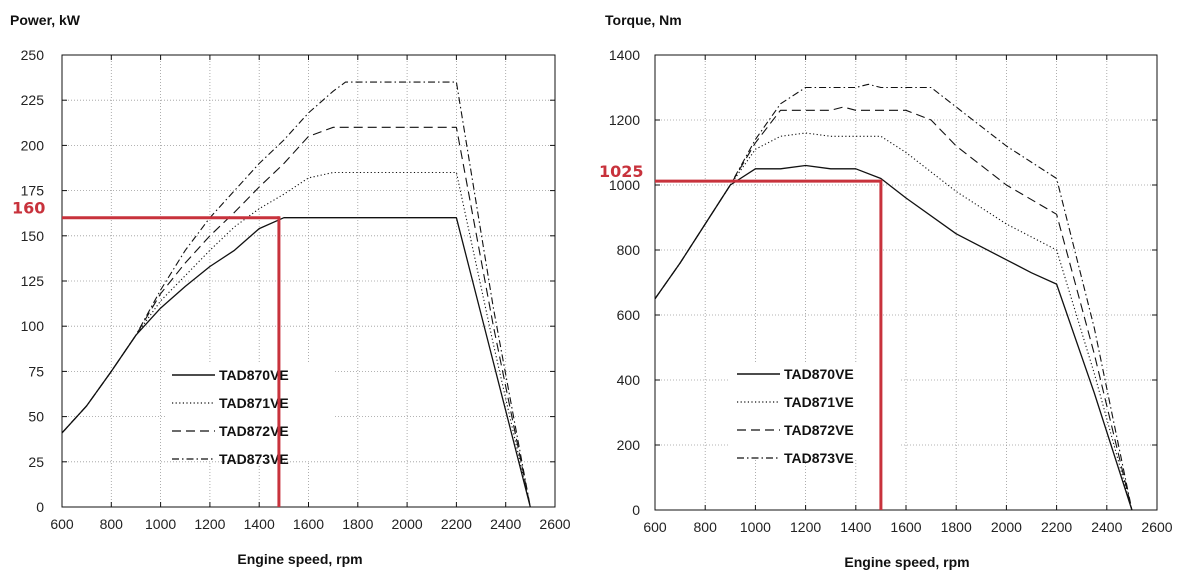  What do you see at coordinates (629, 380) in the screenshot?
I see `y-tick-label: 400` at bounding box center [629, 380].